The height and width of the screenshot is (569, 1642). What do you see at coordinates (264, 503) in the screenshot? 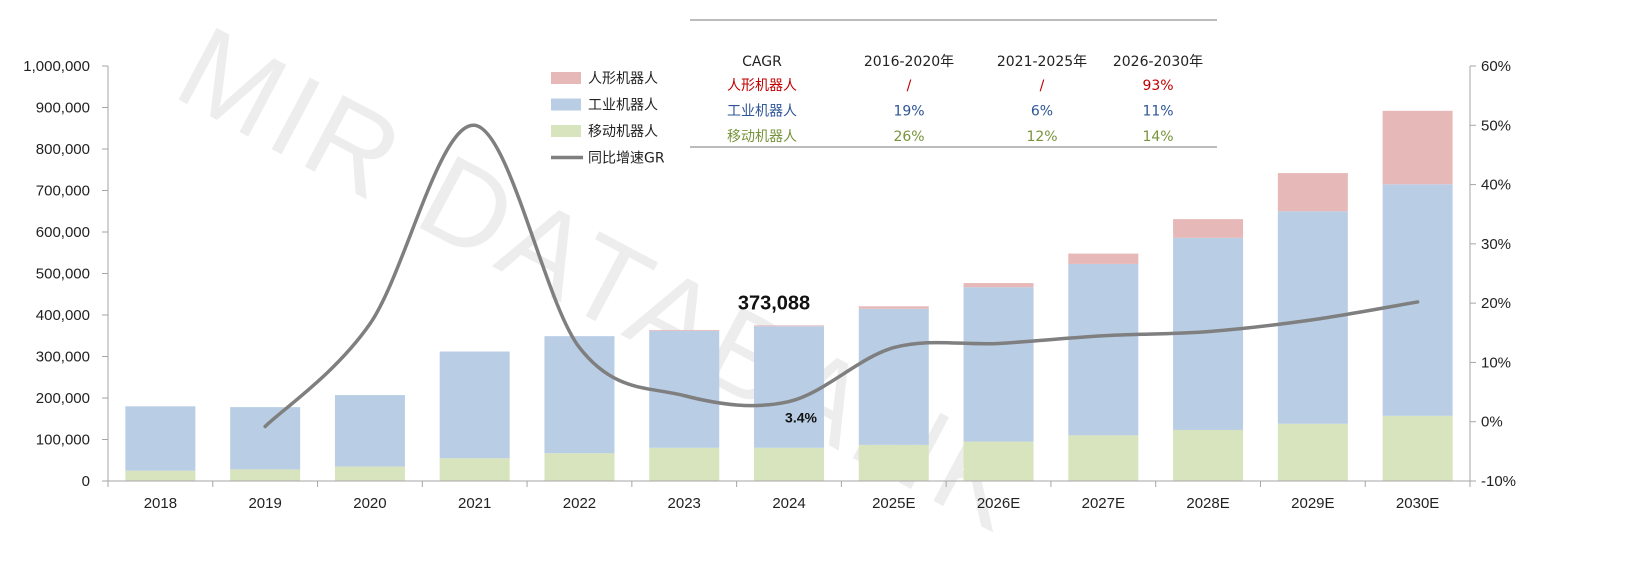
I see `x-tick-label: 2019` at bounding box center [264, 503].